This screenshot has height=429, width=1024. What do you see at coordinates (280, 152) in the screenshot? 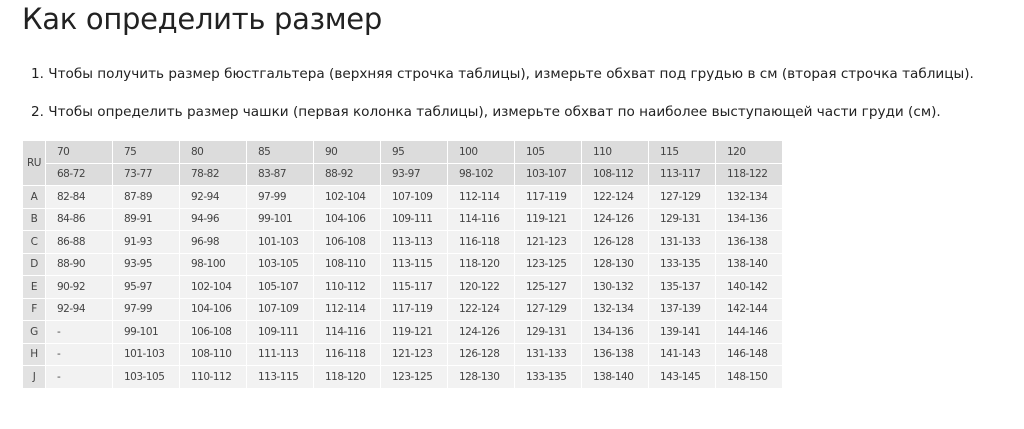
I see `band-size-cell: 85` at bounding box center [280, 152].